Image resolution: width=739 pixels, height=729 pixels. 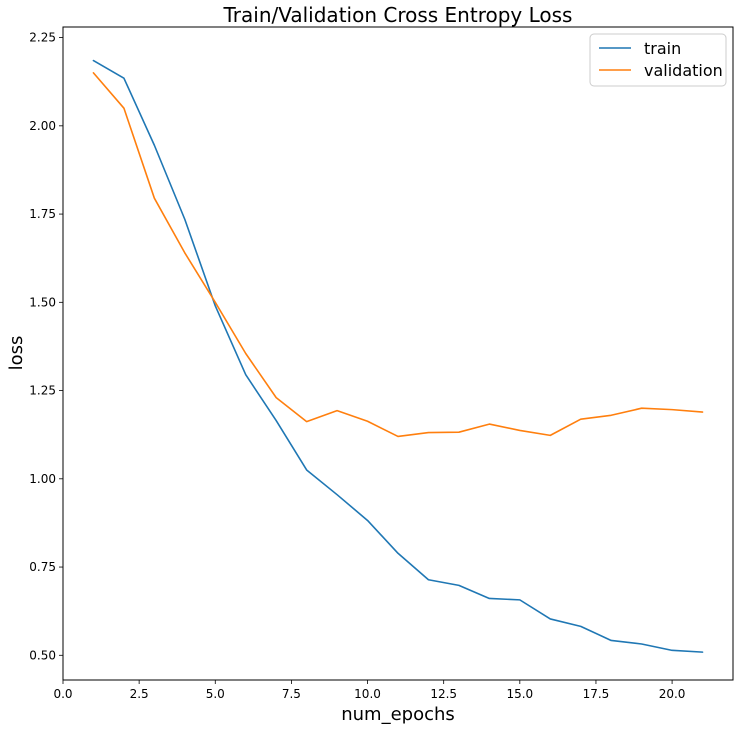 I want to click on x-tick-label: 20.0, so click(x=672, y=694).